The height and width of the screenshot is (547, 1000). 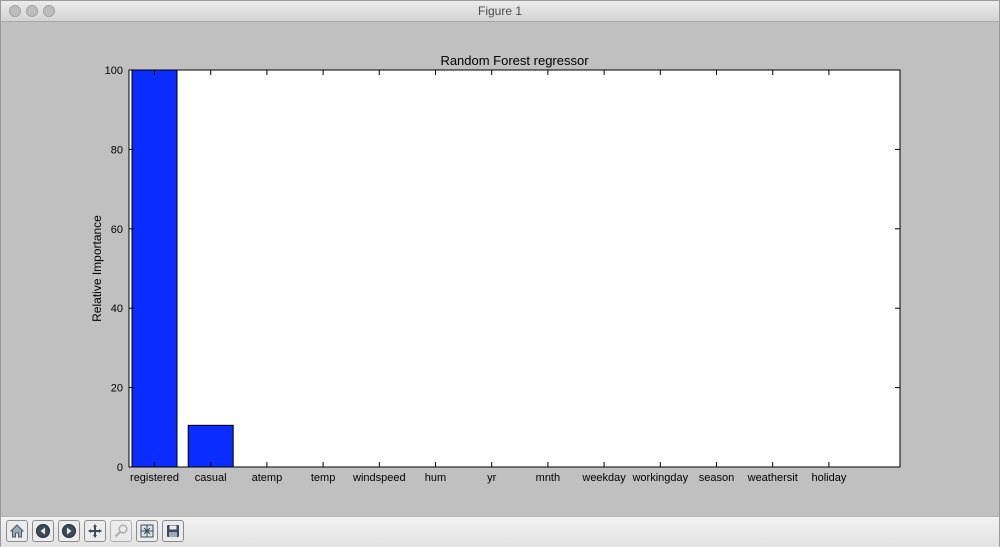 I want to click on x-tick-label-atemp: atemp, so click(x=267, y=478).